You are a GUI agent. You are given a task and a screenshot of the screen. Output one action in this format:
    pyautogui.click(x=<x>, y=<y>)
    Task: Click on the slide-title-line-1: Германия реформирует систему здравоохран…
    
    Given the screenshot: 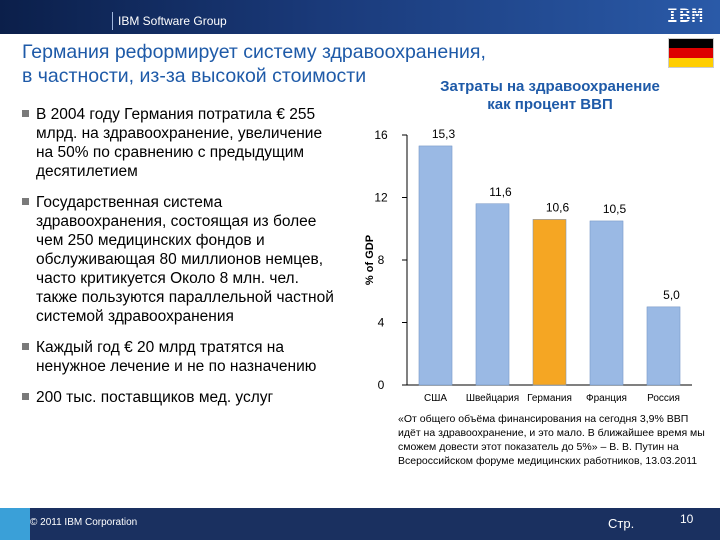 What is the action you would take?
    pyautogui.click(x=254, y=52)
    